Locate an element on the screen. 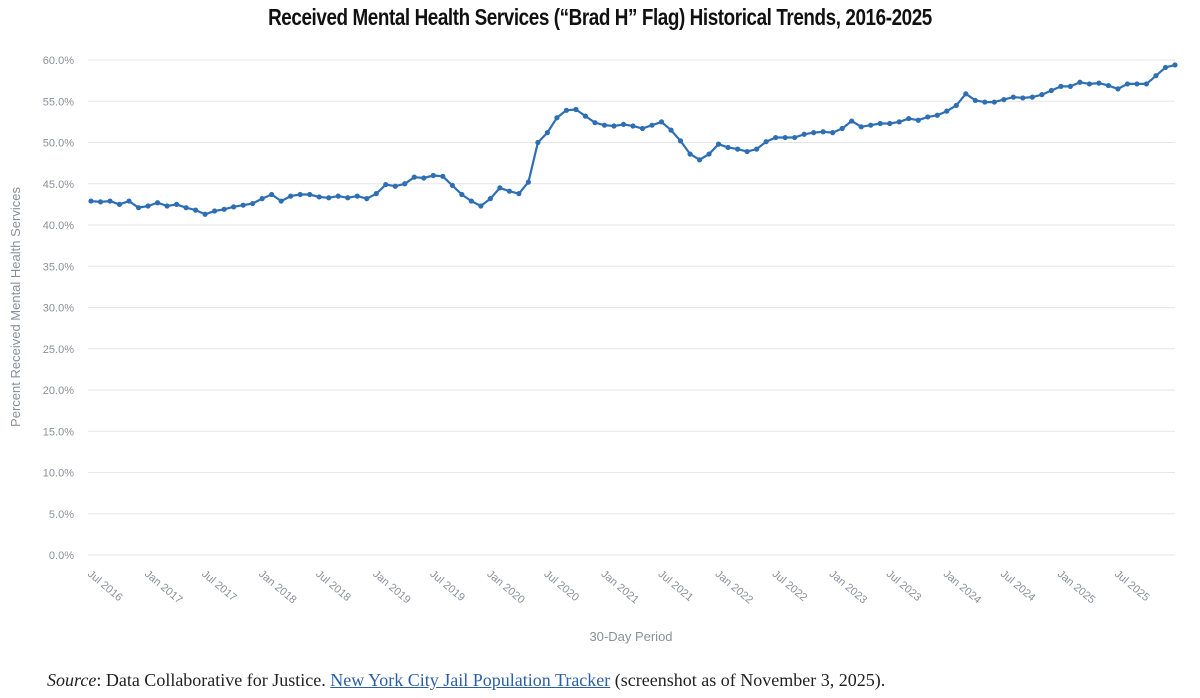 This screenshot has width=1200, height=698. x-tick-label: Jan 2024 is located at coordinates (962, 587).